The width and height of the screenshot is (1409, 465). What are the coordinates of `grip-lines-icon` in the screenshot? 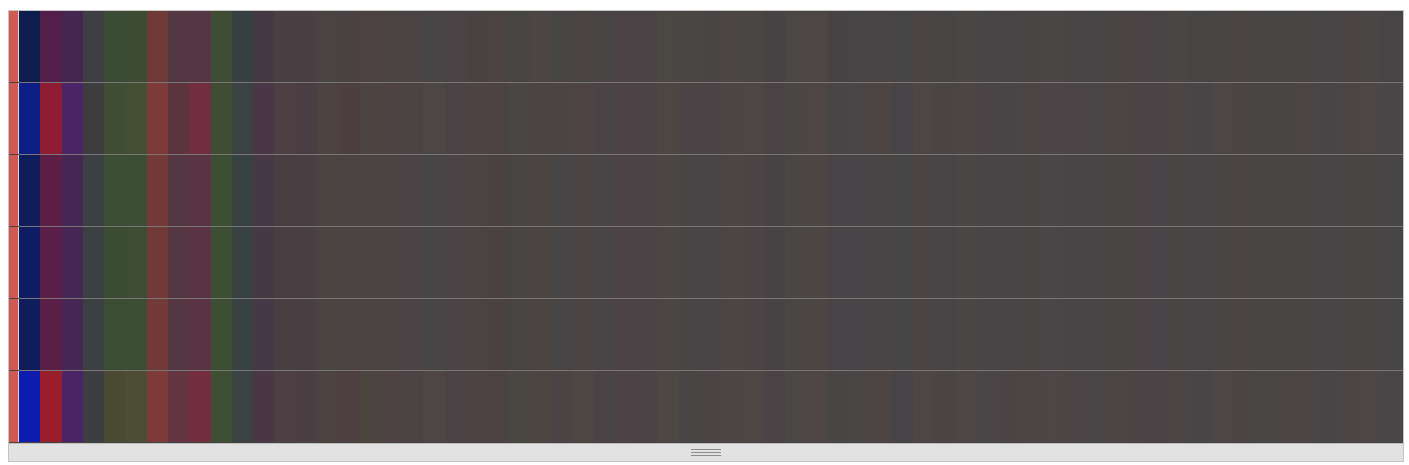 It's located at (706, 452).